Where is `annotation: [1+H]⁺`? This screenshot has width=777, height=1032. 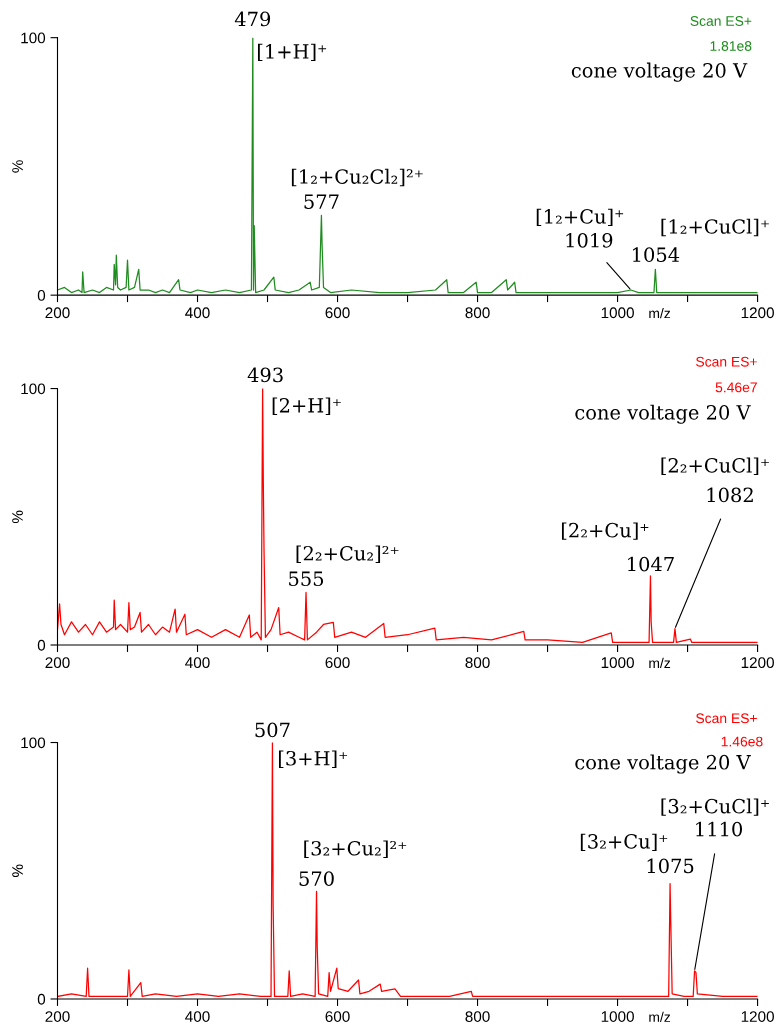
annotation: [1+H]⁺ is located at coordinates (292, 52).